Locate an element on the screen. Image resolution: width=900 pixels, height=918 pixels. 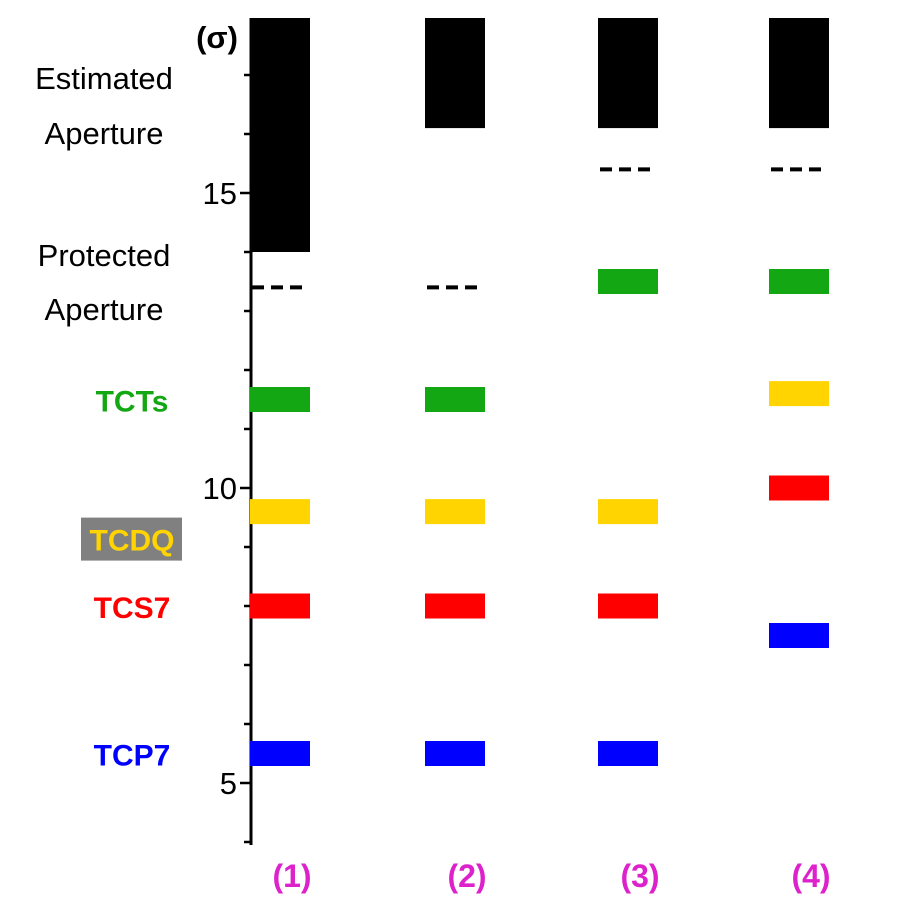
legend: TCTs TCDQ TCS7 TCP7 is located at coordinates (131, 579).